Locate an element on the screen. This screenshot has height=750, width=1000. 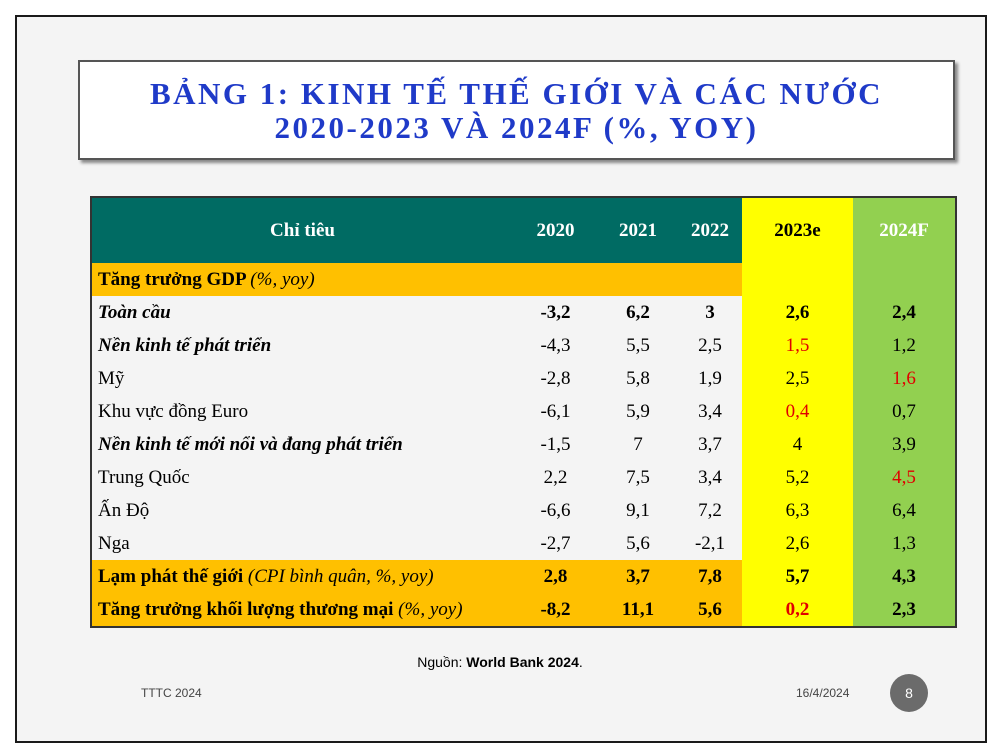
value-cell-2022 is located at coordinates (710, 279).